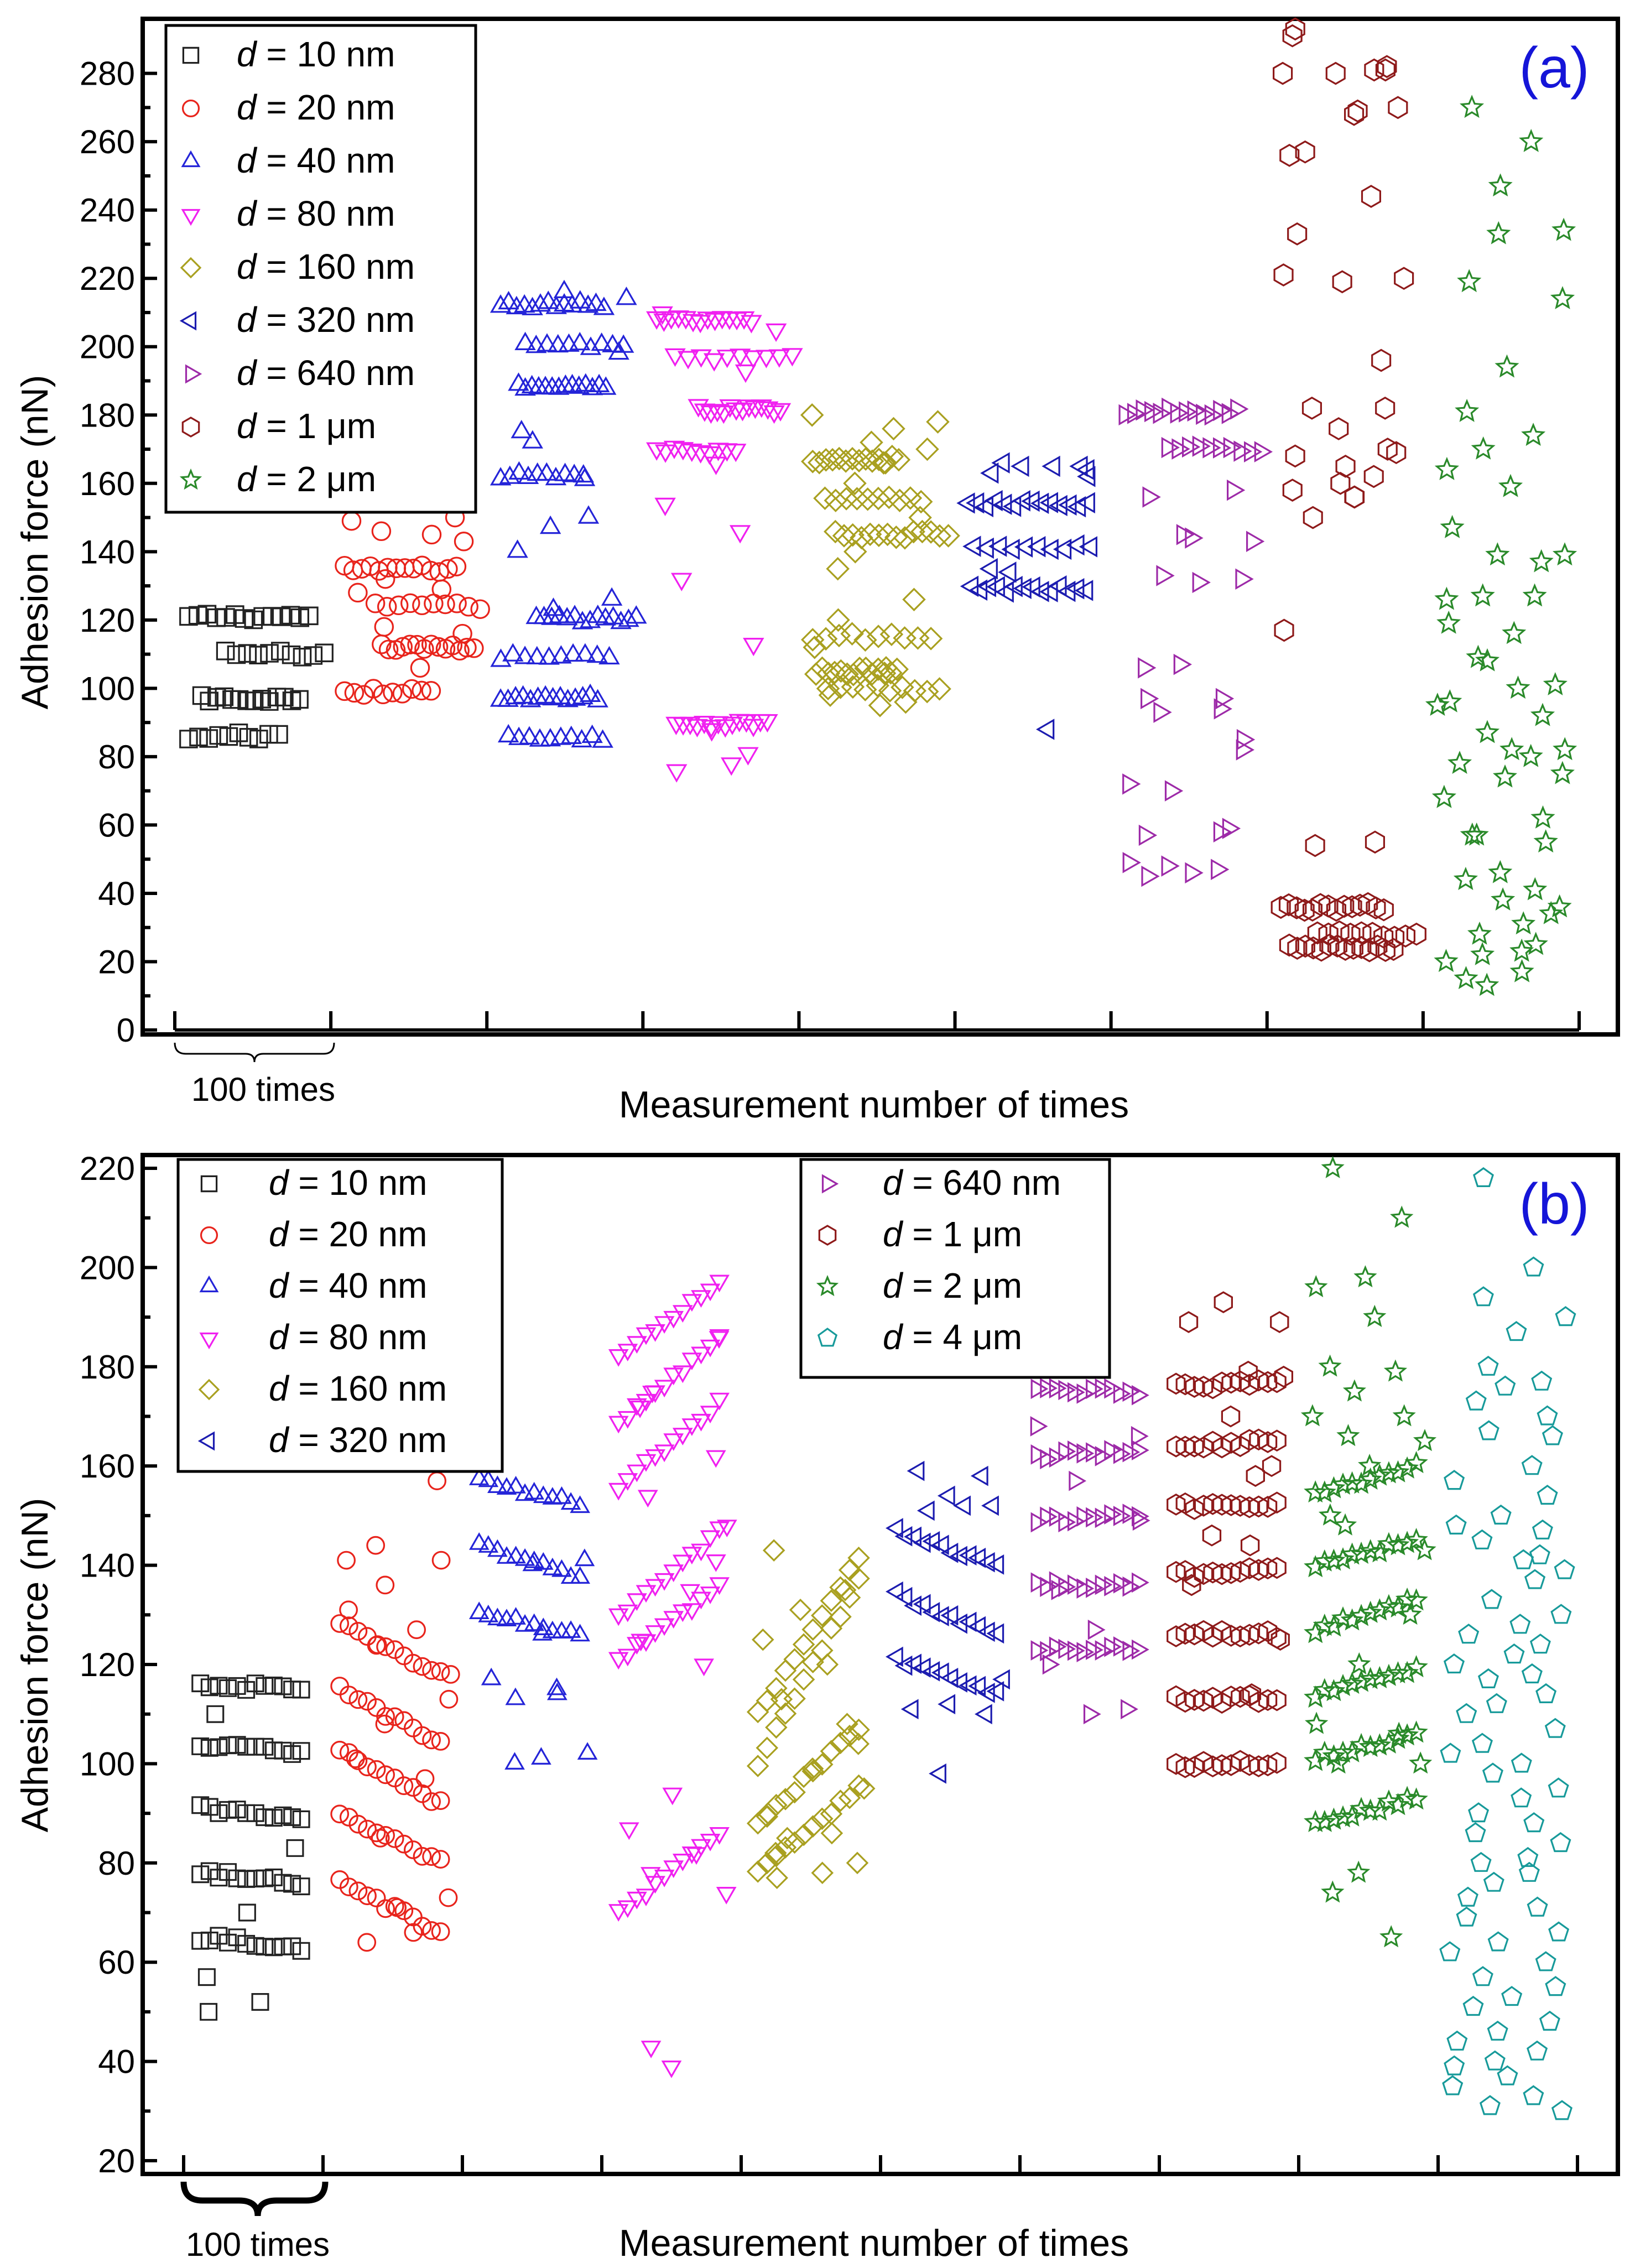 The height and width of the screenshot is (2268, 1635). I want to click on y-tick-label: 140, so click(108, 1565).